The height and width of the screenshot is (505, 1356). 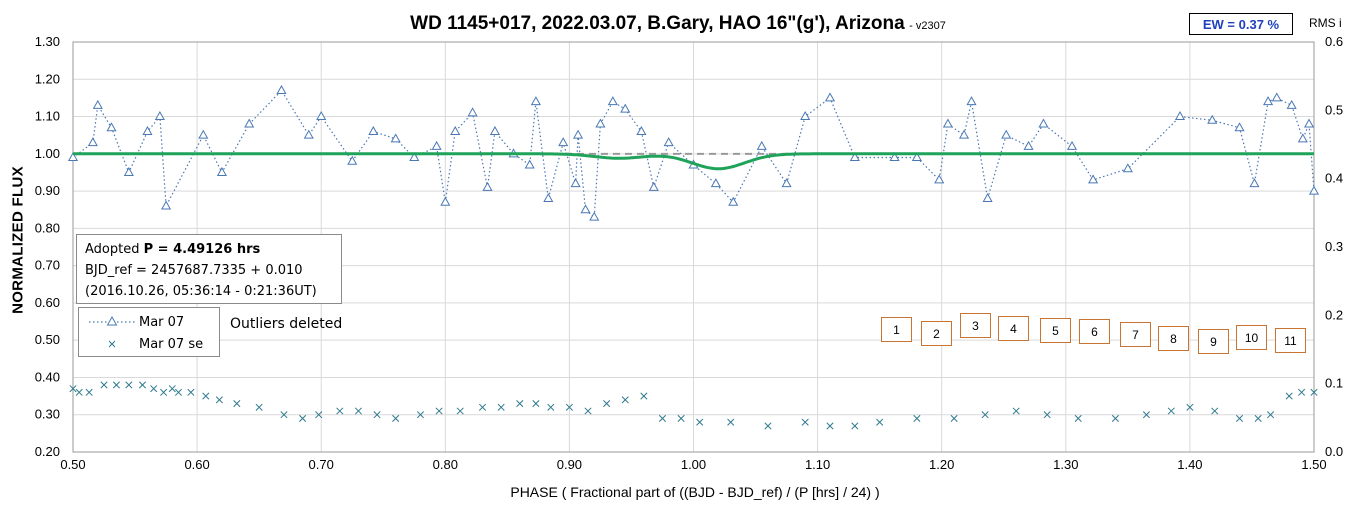 I want to click on period-line: Adopted P = 4.49126 hrs, so click(x=209, y=249).